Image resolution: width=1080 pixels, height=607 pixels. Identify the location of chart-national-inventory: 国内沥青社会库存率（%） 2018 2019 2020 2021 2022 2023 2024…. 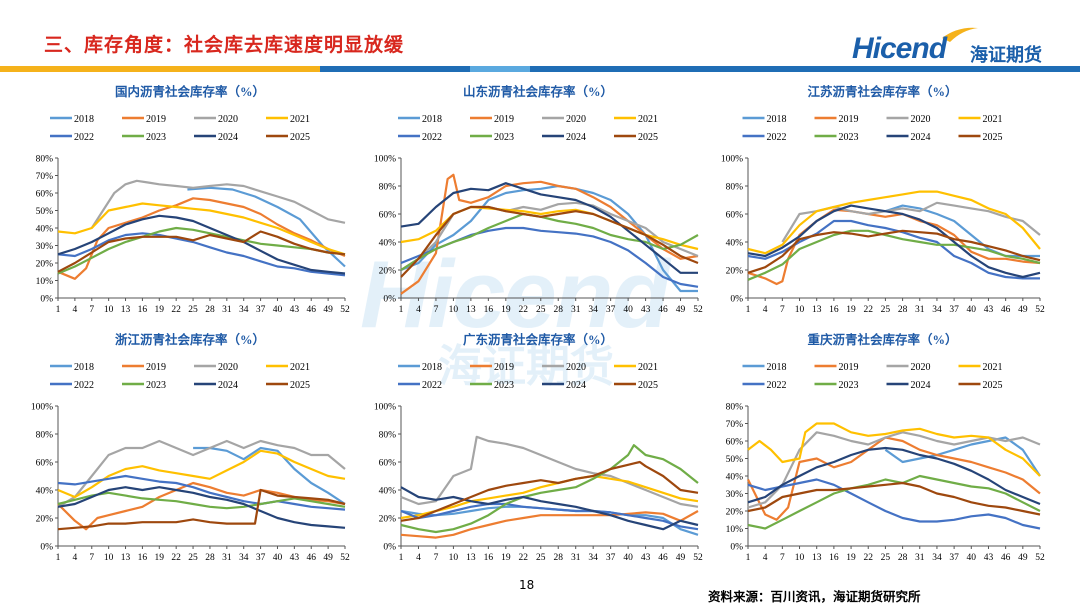
(193, 199).